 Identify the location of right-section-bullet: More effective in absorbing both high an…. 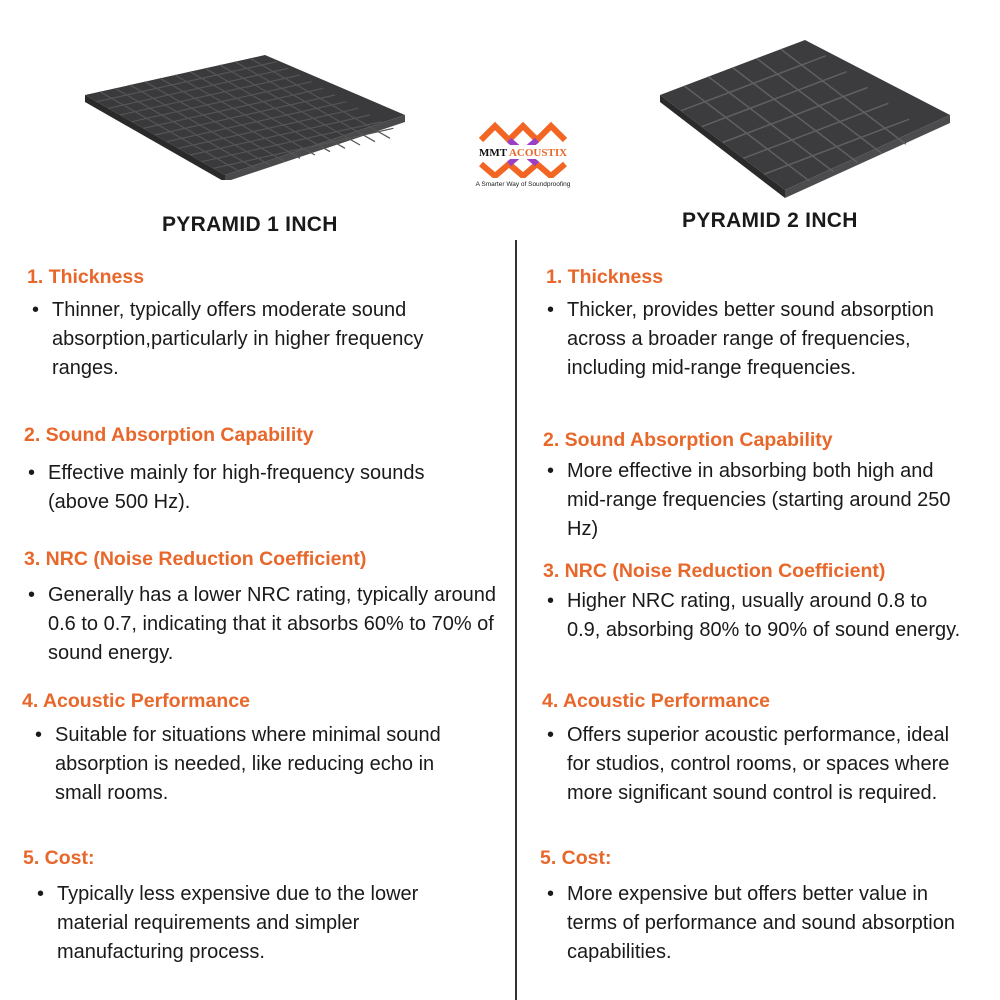
(748, 500).